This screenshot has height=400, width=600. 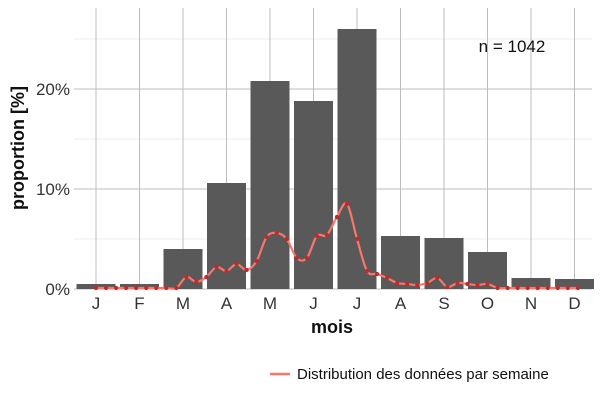 I want to click on y-tick-label: 20%, so click(x=53, y=89).